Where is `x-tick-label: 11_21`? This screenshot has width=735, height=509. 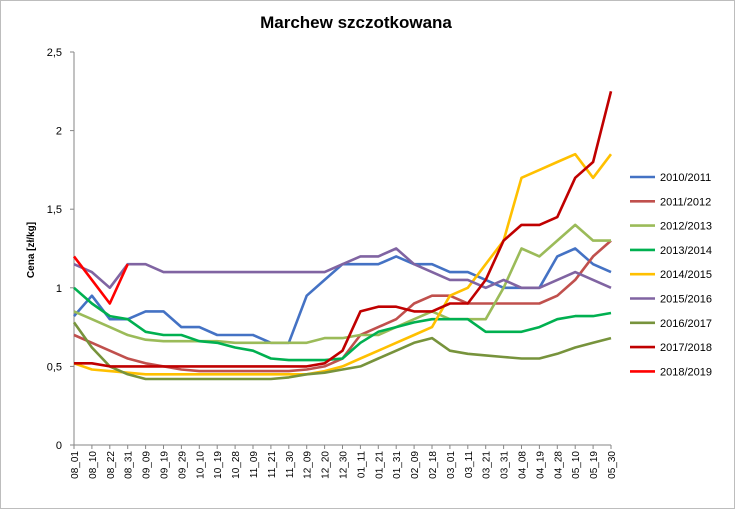
x-tick-label: 11_21 is located at coordinates (272, 465).